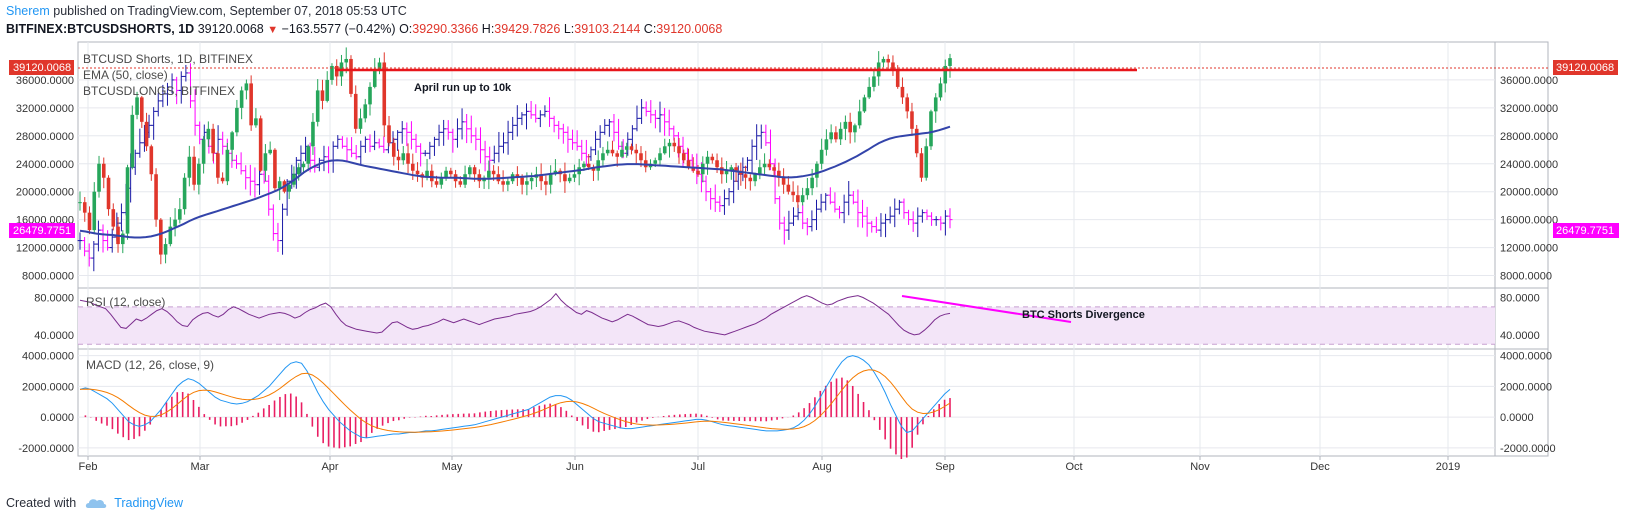 This screenshot has width=1627, height=531. What do you see at coordinates (45, 193) in the screenshot?
I see `price-y-tick-left: 20000.0000` at bounding box center [45, 193].